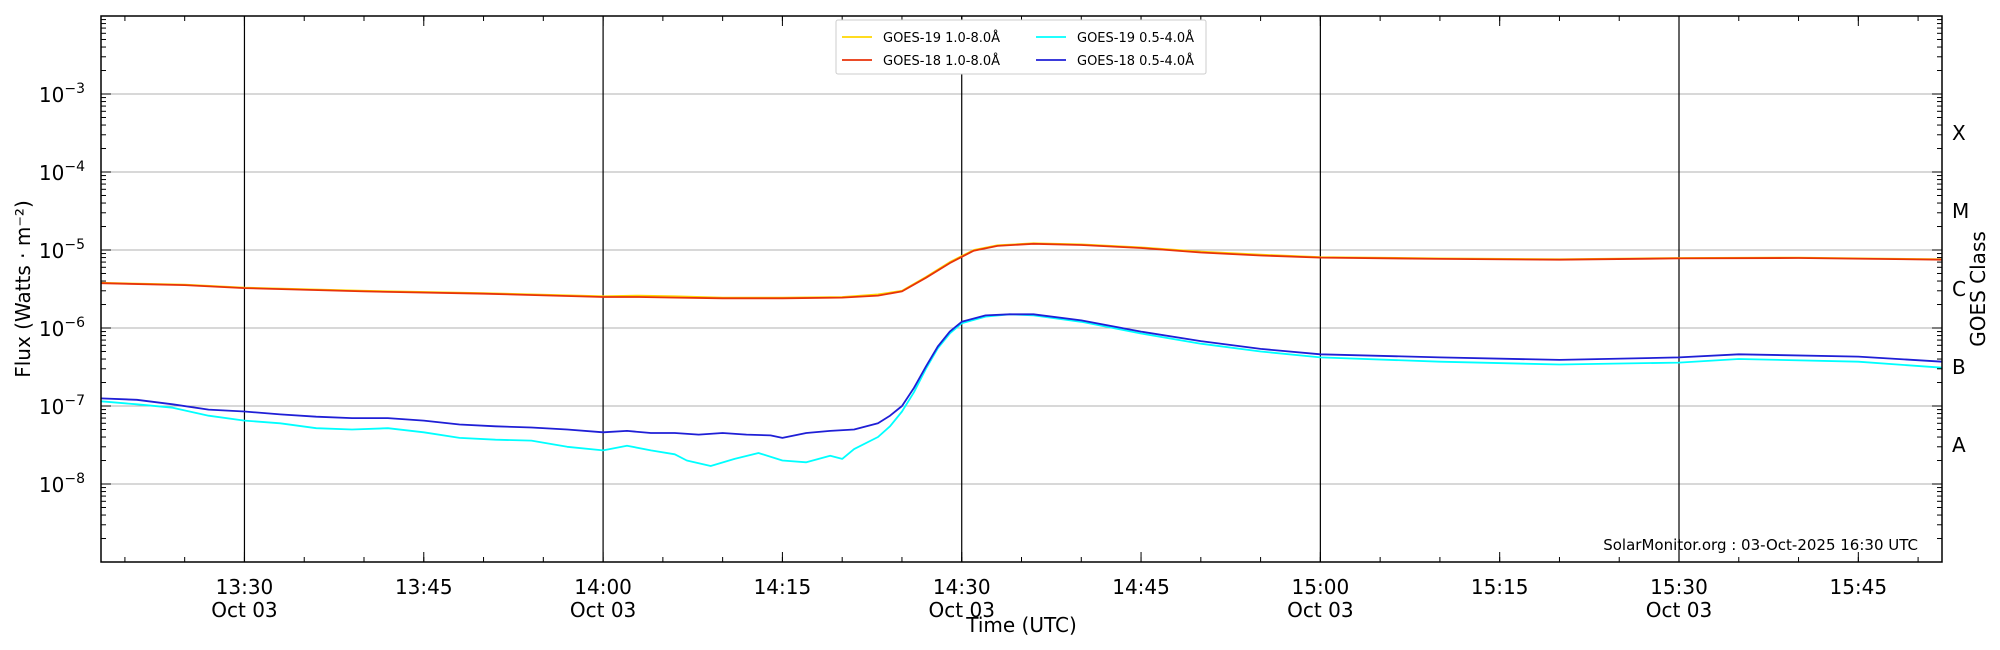 The image size is (2000, 650). What do you see at coordinates (1500, 587) in the screenshot?
I see `x-tick-label: 15:15` at bounding box center [1500, 587].